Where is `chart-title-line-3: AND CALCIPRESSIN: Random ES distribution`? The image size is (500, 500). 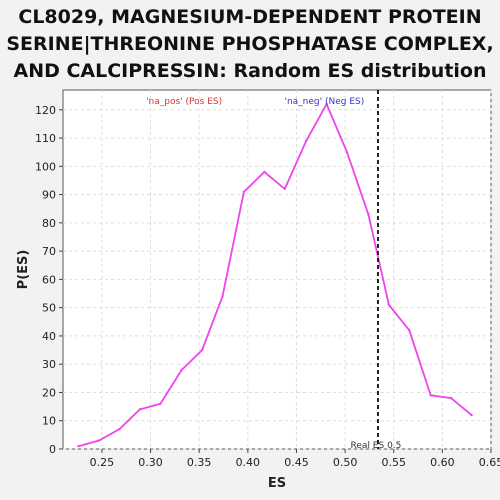
chart-title-line-3: AND CALCIPRESSIN: Random ES distribution is located at coordinates (250, 71).